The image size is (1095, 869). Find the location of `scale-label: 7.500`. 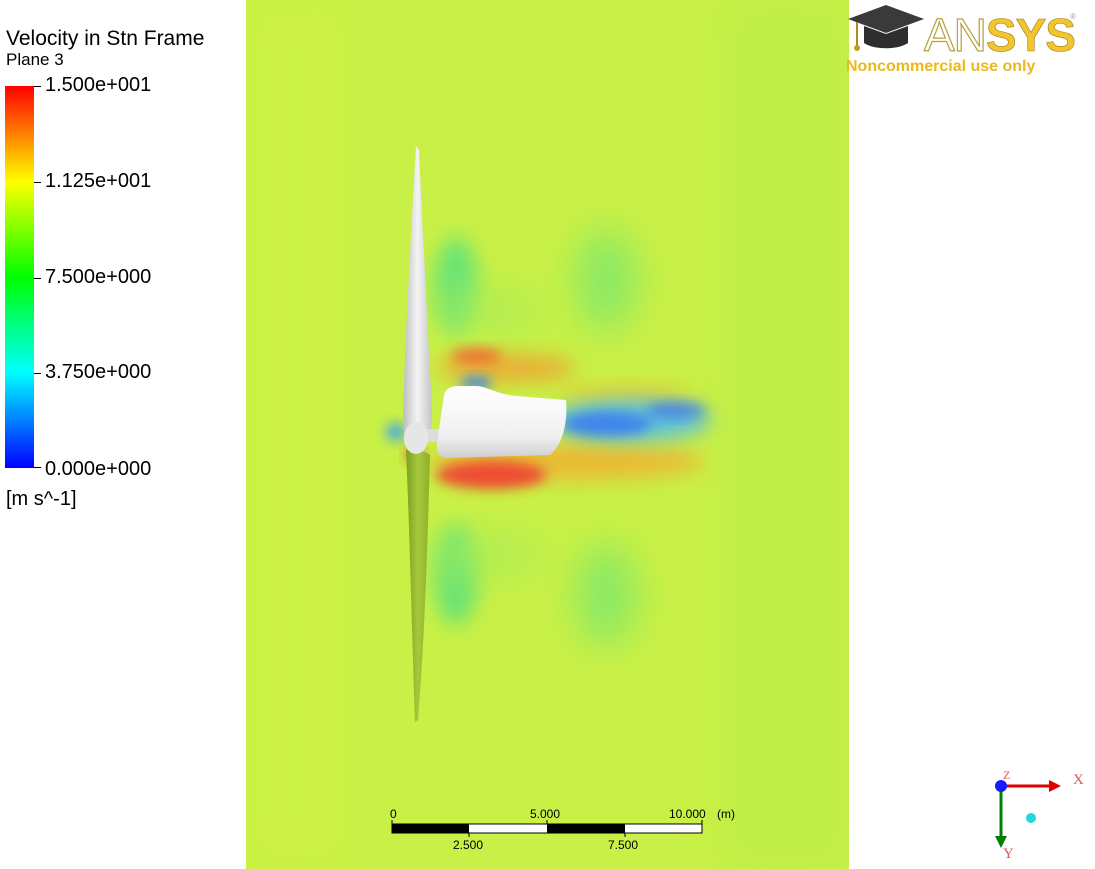

scale-label: 7.500 is located at coordinates (623, 845).